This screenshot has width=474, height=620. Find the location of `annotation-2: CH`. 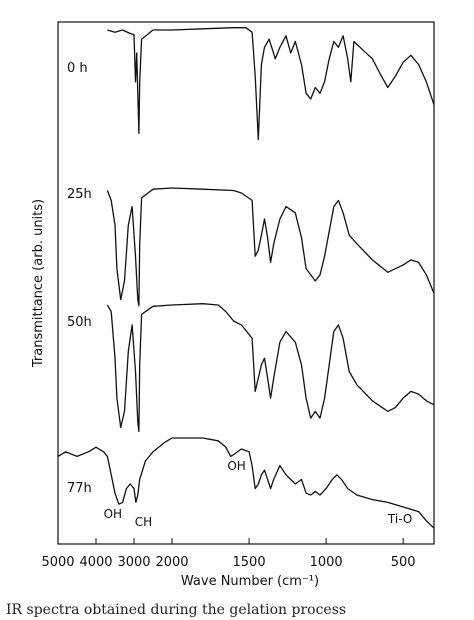

annotation-2: CH is located at coordinates (143, 522).